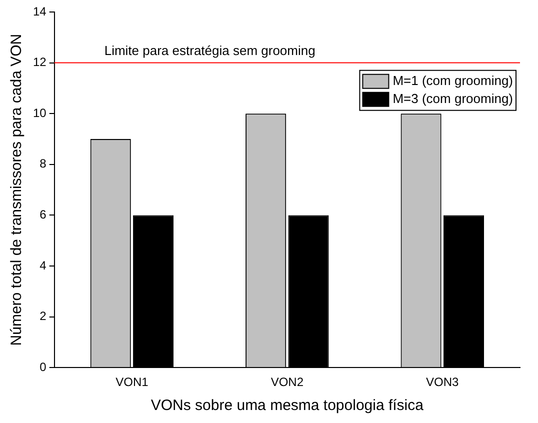  Describe the element at coordinates (443, 382) in the screenshot. I see `x-tick-label: VON3` at that location.